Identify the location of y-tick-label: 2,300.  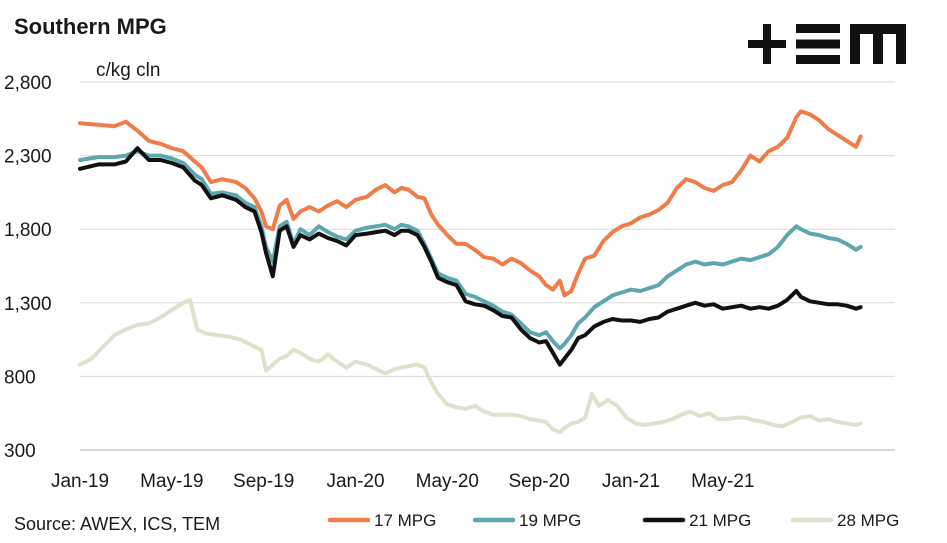
(28, 157).